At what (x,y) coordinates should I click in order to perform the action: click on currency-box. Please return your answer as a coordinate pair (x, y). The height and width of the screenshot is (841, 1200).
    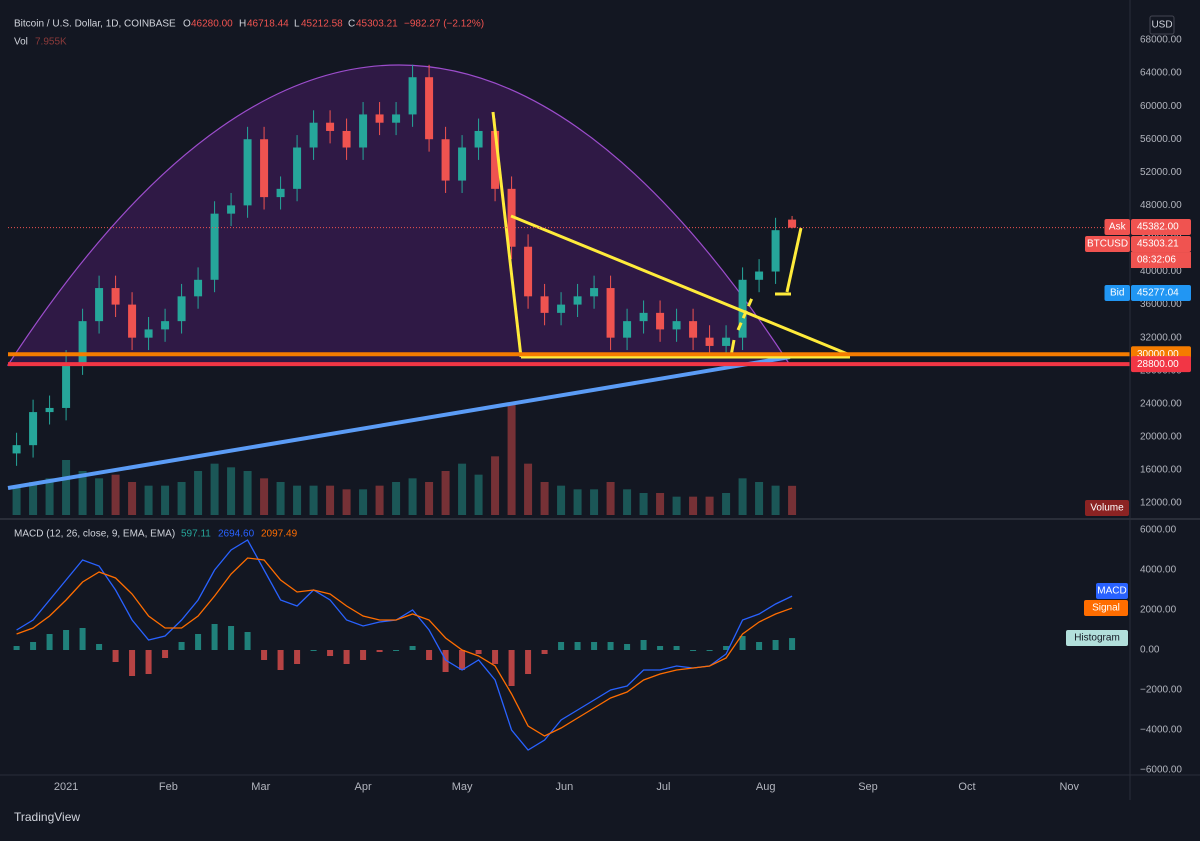
    Looking at the image, I should click on (1162, 25).